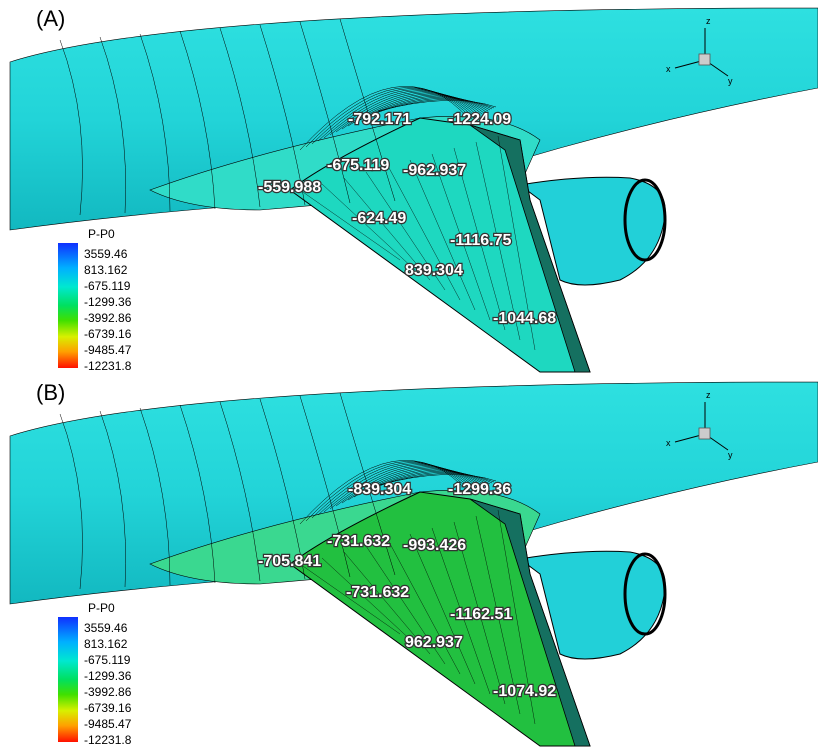  Describe the element at coordinates (479, 489) in the screenshot. I see `contour-value: -1299.36` at that location.